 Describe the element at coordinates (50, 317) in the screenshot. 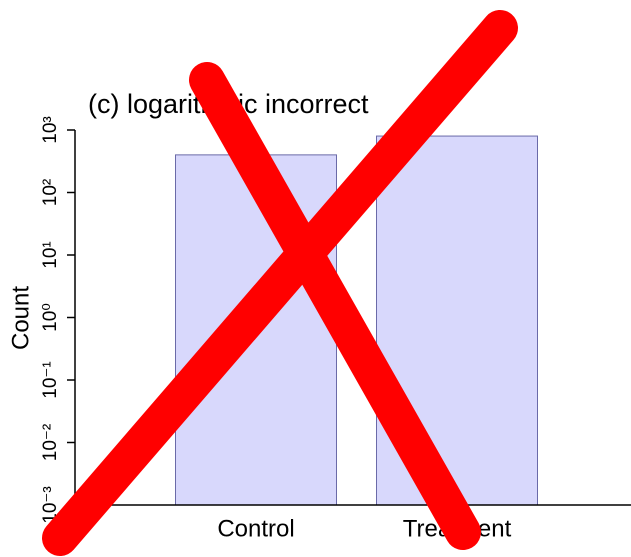

I see `y-tick-label: 10⁰` at that location.